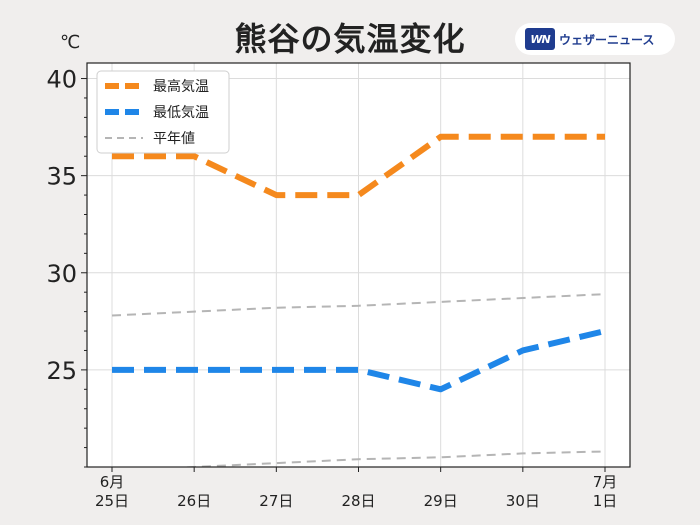  Describe the element at coordinates (181, 113) in the screenshot. I see `legend-label: 最低気温` at that location.